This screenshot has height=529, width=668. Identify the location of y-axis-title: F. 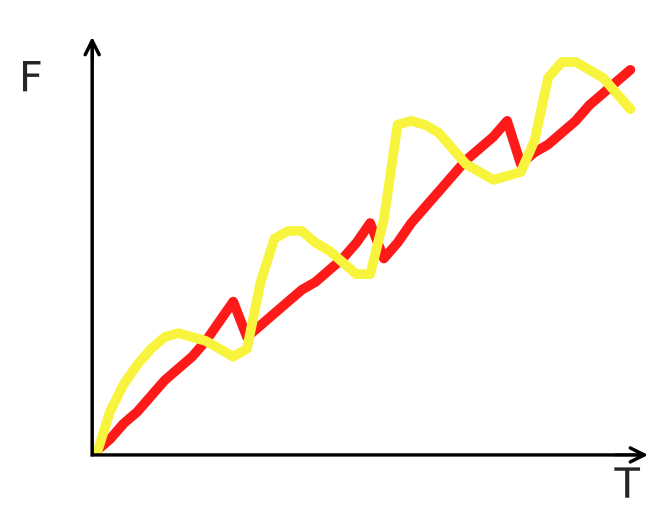
(31, 76).